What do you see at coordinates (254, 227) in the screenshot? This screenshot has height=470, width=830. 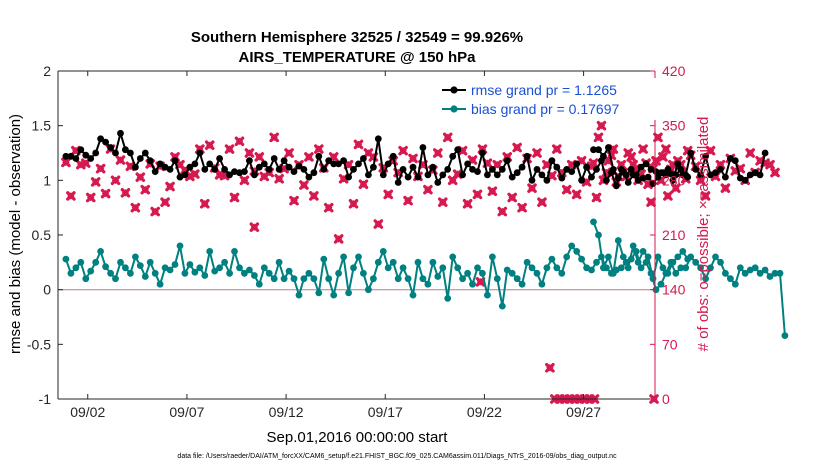 I see `obs-assimilated-marker-c` at bounding box center [254, 227].